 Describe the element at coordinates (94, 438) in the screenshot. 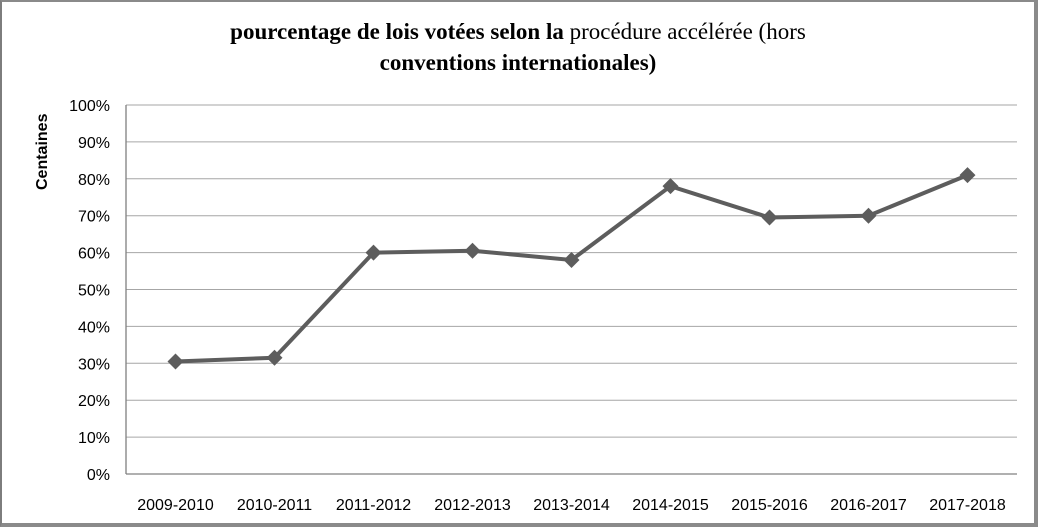

I see `y-tick-label: 10%` at that location.